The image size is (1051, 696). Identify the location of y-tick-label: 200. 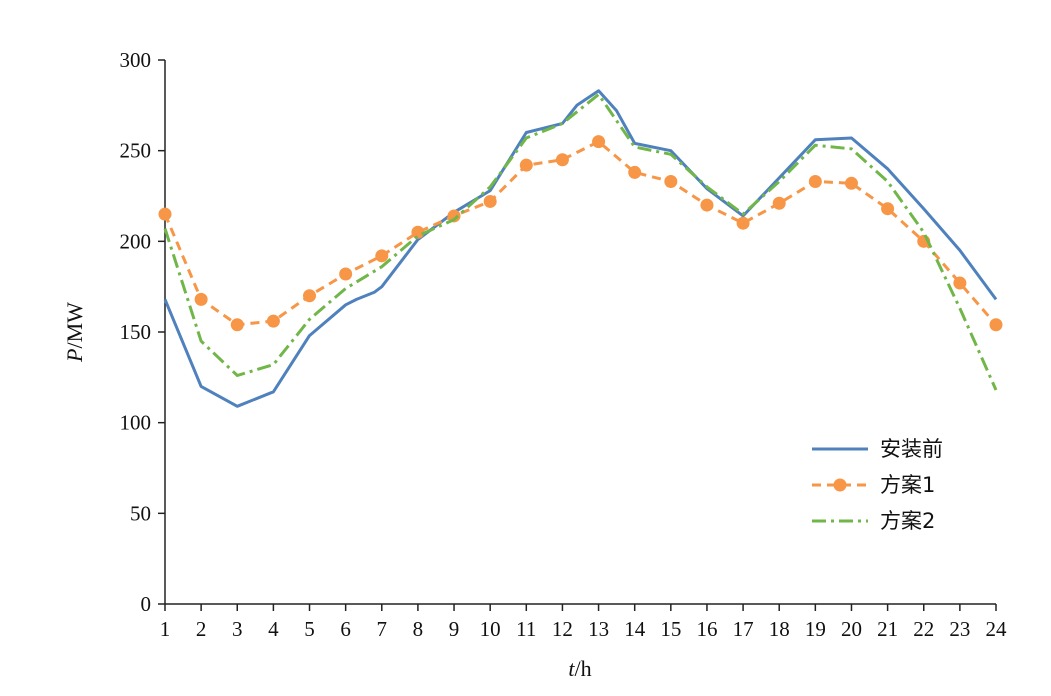
(136, 241).